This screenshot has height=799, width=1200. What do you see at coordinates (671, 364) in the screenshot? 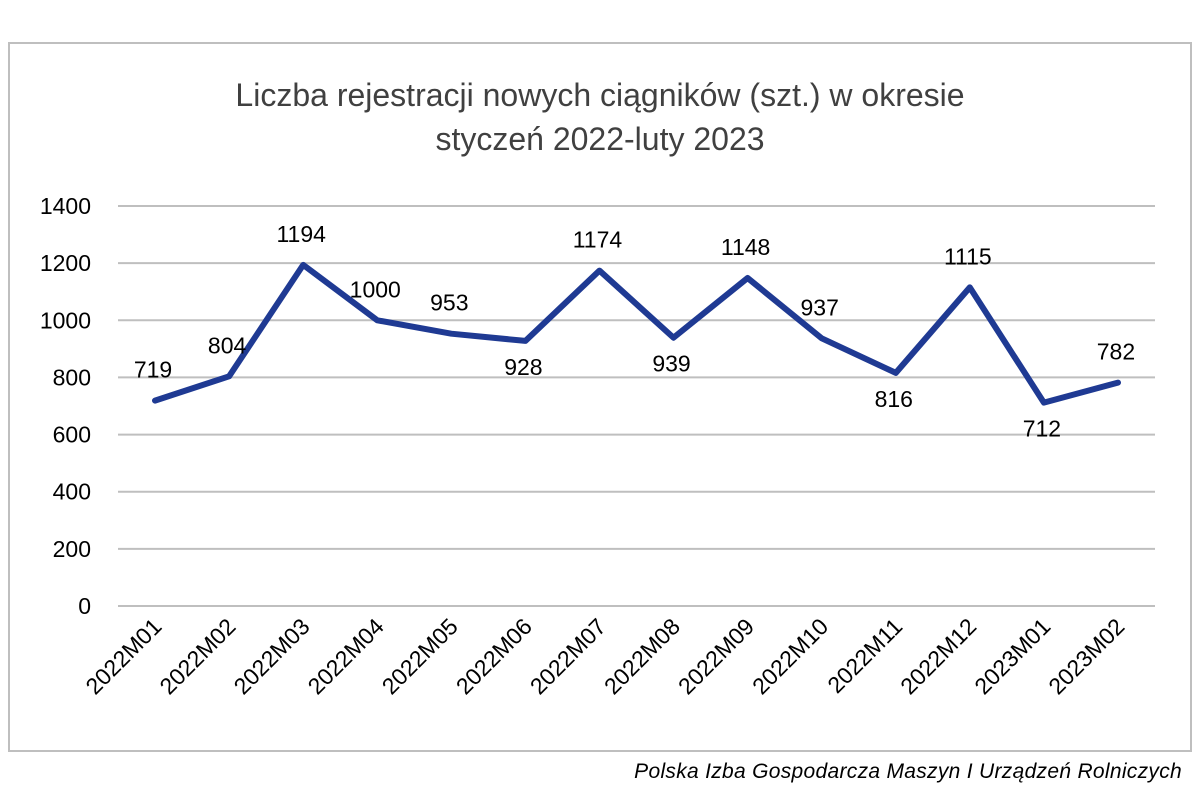
I see `data-label: 939` at bounding box center [671, 364].